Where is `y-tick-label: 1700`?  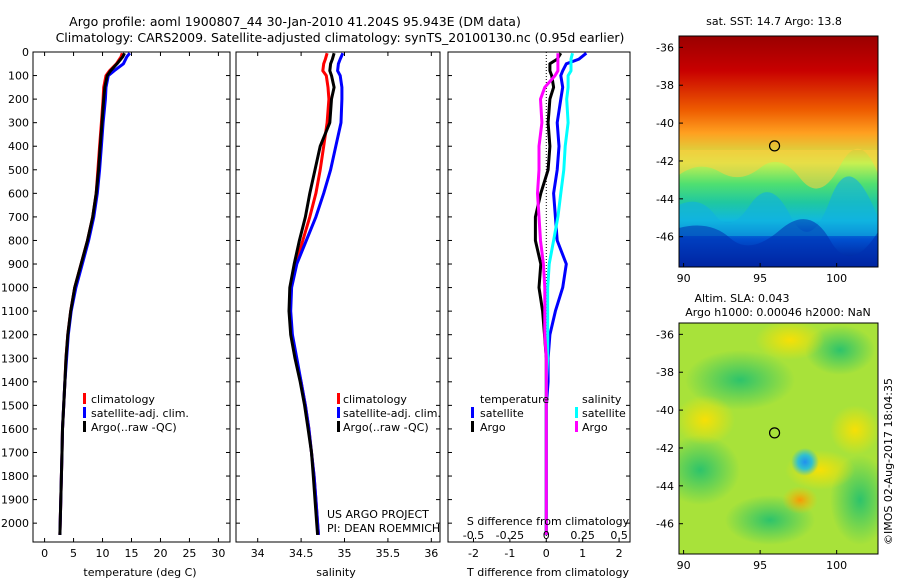
y-tick-label: 1700 is located at coordinates (15, 452).